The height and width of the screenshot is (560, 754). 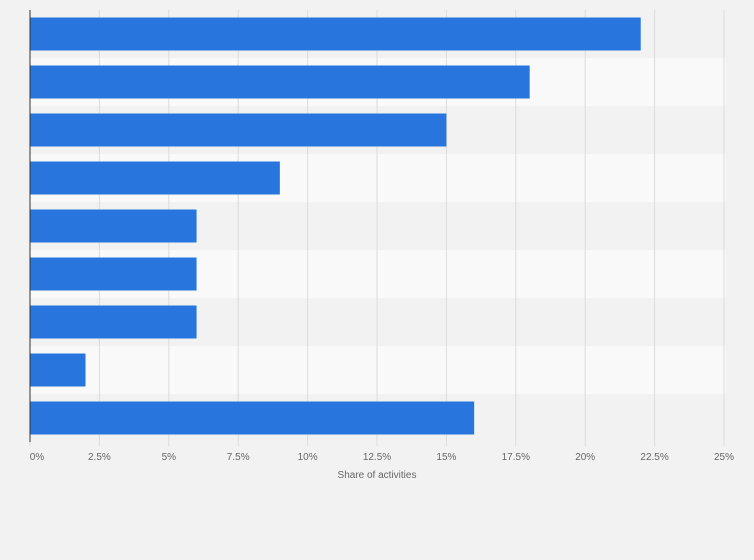 I want to click on x-axis-tick-labels: 0% 2.5% 5% 7.5% 10% 12.5% 15% 17.5% 20% 22.5% 25%, so click(x=381, y=452).